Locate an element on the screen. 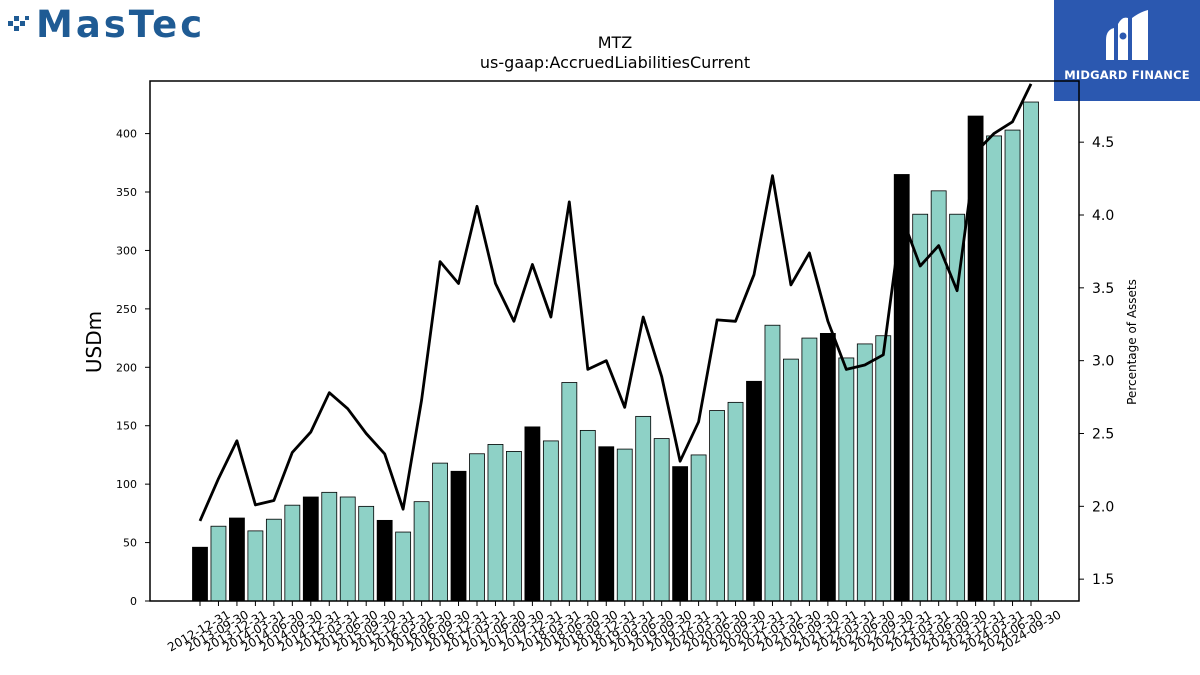 The height and width of the screenshot is (675, 1200). midgard-finance-logo-text: MIDGARD FINANCE is located at coordinates (1127, 75).